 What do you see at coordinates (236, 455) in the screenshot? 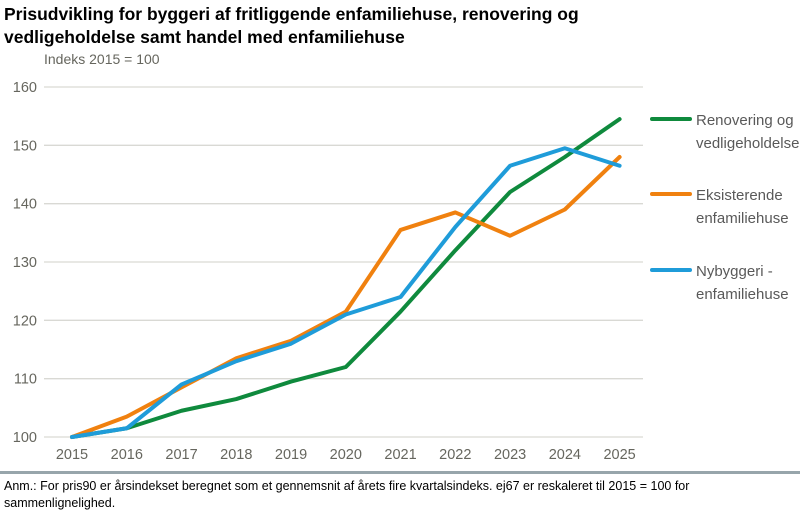
I see `x-tick-label: 2018` at bounding box center [236, 455].